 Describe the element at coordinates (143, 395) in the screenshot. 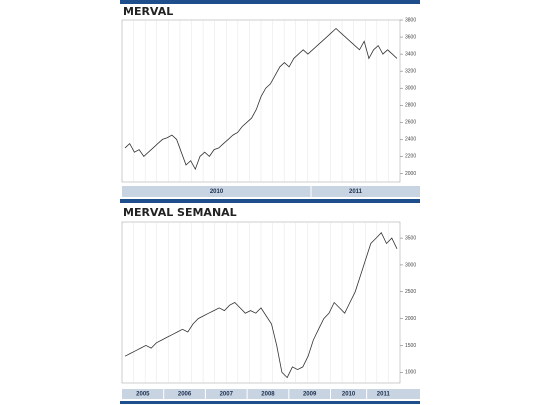

I see `period-label: 2005` at that location.